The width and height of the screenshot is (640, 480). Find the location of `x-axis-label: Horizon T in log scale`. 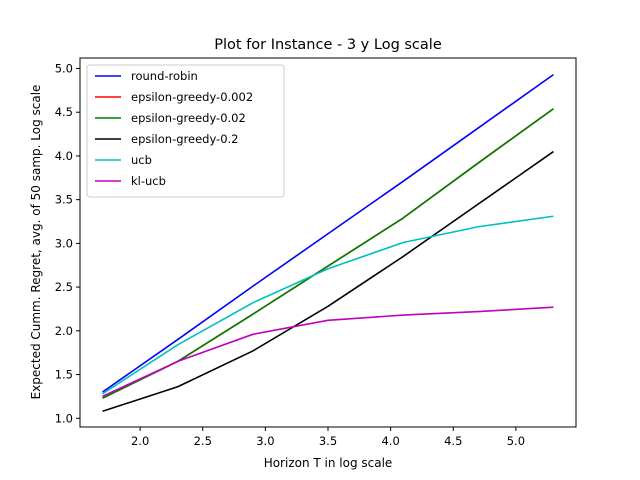

x-axis-label: Horizon T in log scale is located at coordinates (328, 463).